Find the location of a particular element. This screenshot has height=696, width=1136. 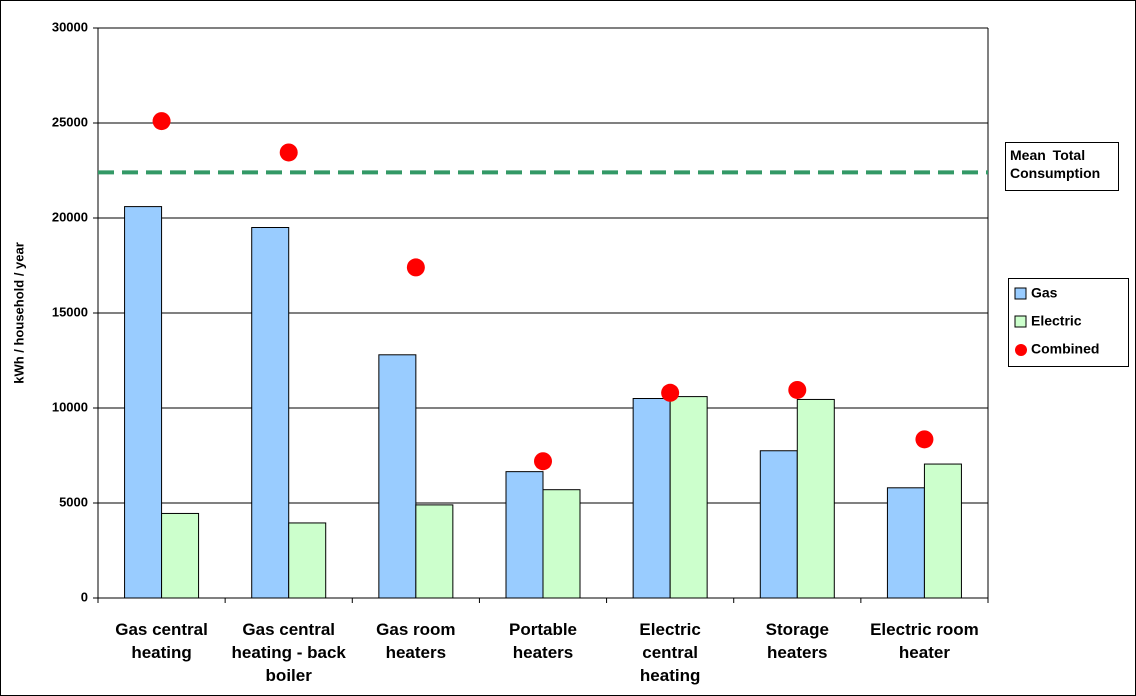

y-tick-label: 10000 is located at coordinates (70, 406).